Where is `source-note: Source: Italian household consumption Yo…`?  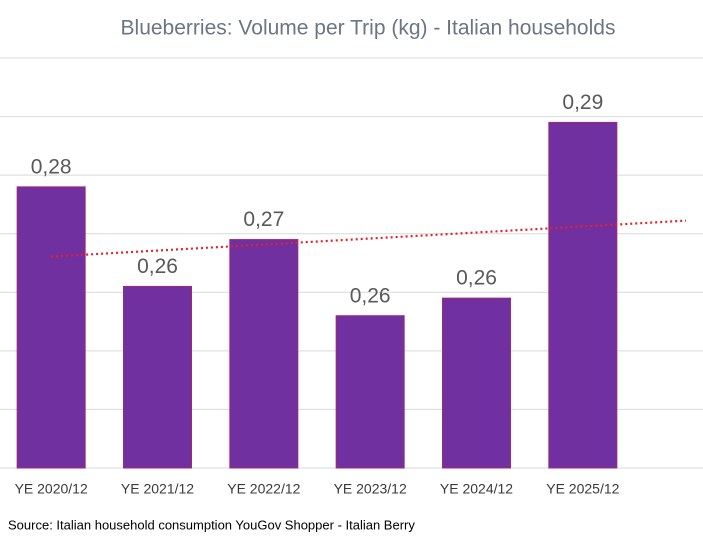 source-note: Source: Italian household consumption Yo… is located at coordinates (211, 524).